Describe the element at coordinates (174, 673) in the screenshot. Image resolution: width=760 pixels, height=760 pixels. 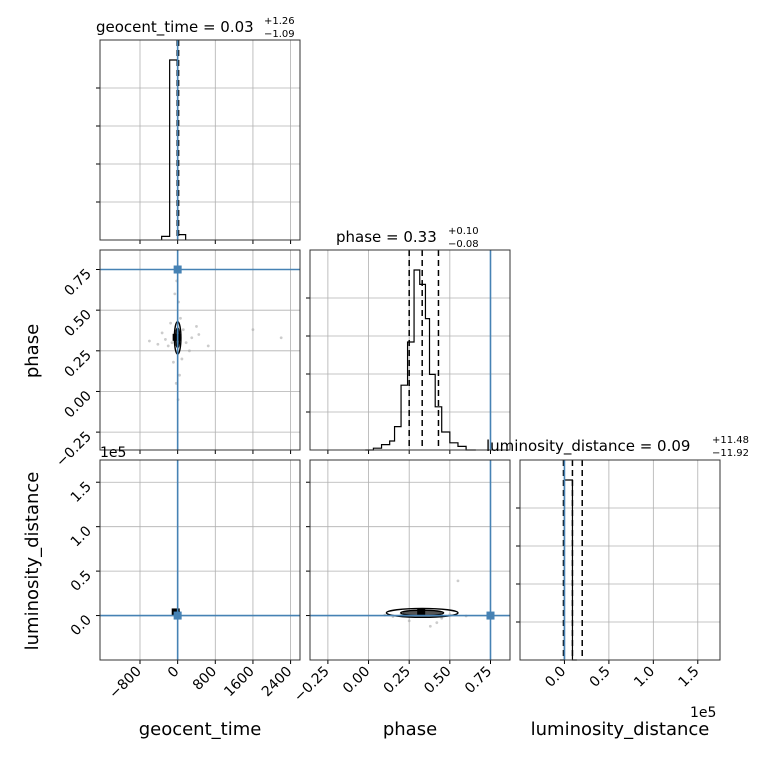
I see `tick-label-x-geocent_time: 0` at that location.